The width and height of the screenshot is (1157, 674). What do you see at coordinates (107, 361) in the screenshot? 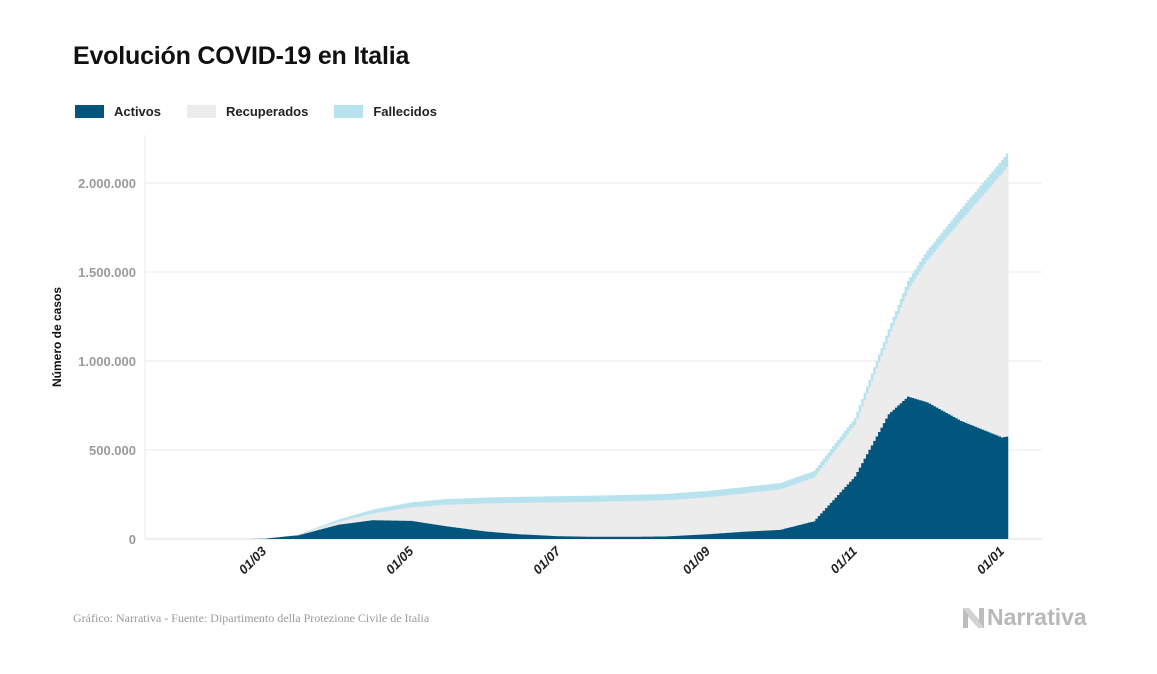
I see `y-tick-label: 1.000.000` at bounding box center [107, 361].